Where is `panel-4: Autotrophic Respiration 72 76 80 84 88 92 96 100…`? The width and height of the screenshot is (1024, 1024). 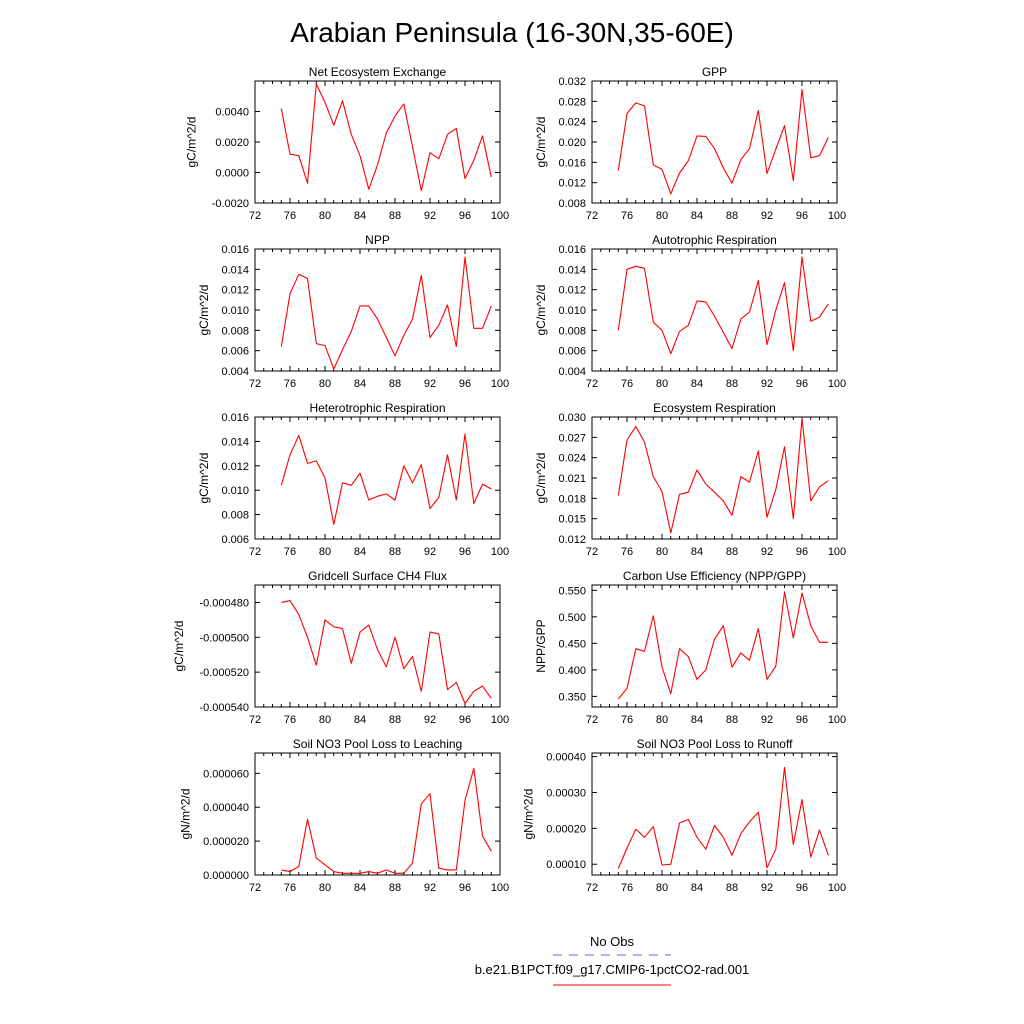
panel-4: Autotrophic Respiration 72 76 80 84 88 92 96 100… is located at coordinates (690, 311).